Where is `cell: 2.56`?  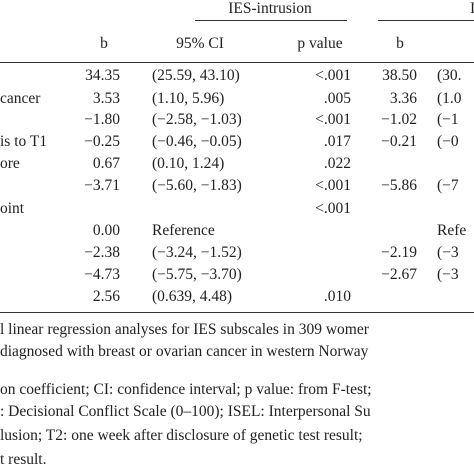
cell: 2.56 is located at coordinates (106, 296).